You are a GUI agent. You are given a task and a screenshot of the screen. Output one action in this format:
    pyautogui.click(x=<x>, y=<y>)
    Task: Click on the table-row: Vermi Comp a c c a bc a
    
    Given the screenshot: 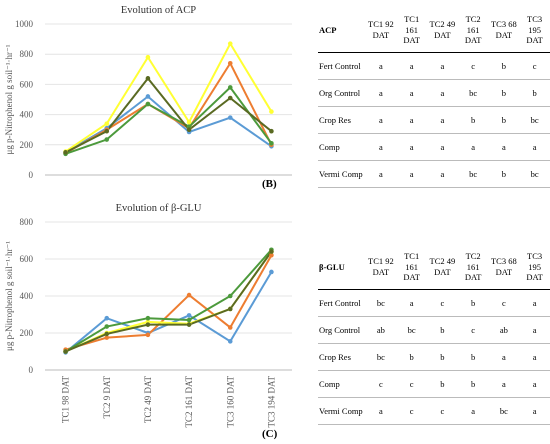 What is the action you would take?
    pyautogui.click(x=434, y=411)
    